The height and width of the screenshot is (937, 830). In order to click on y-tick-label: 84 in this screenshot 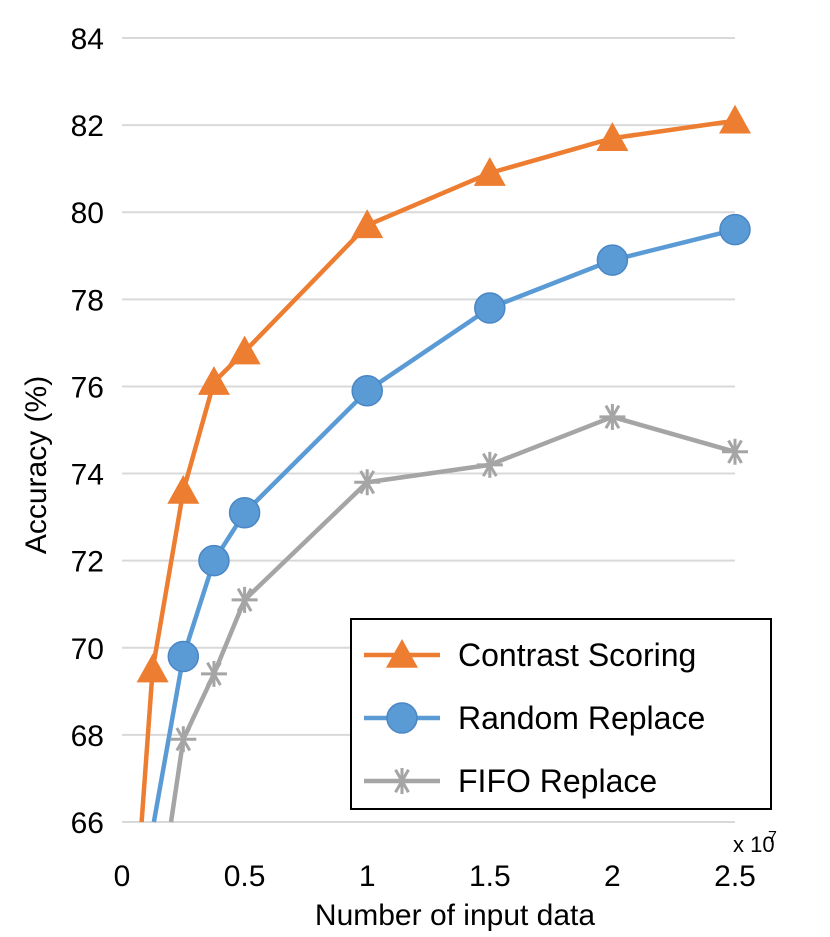, I will do `click(87, 39)`.